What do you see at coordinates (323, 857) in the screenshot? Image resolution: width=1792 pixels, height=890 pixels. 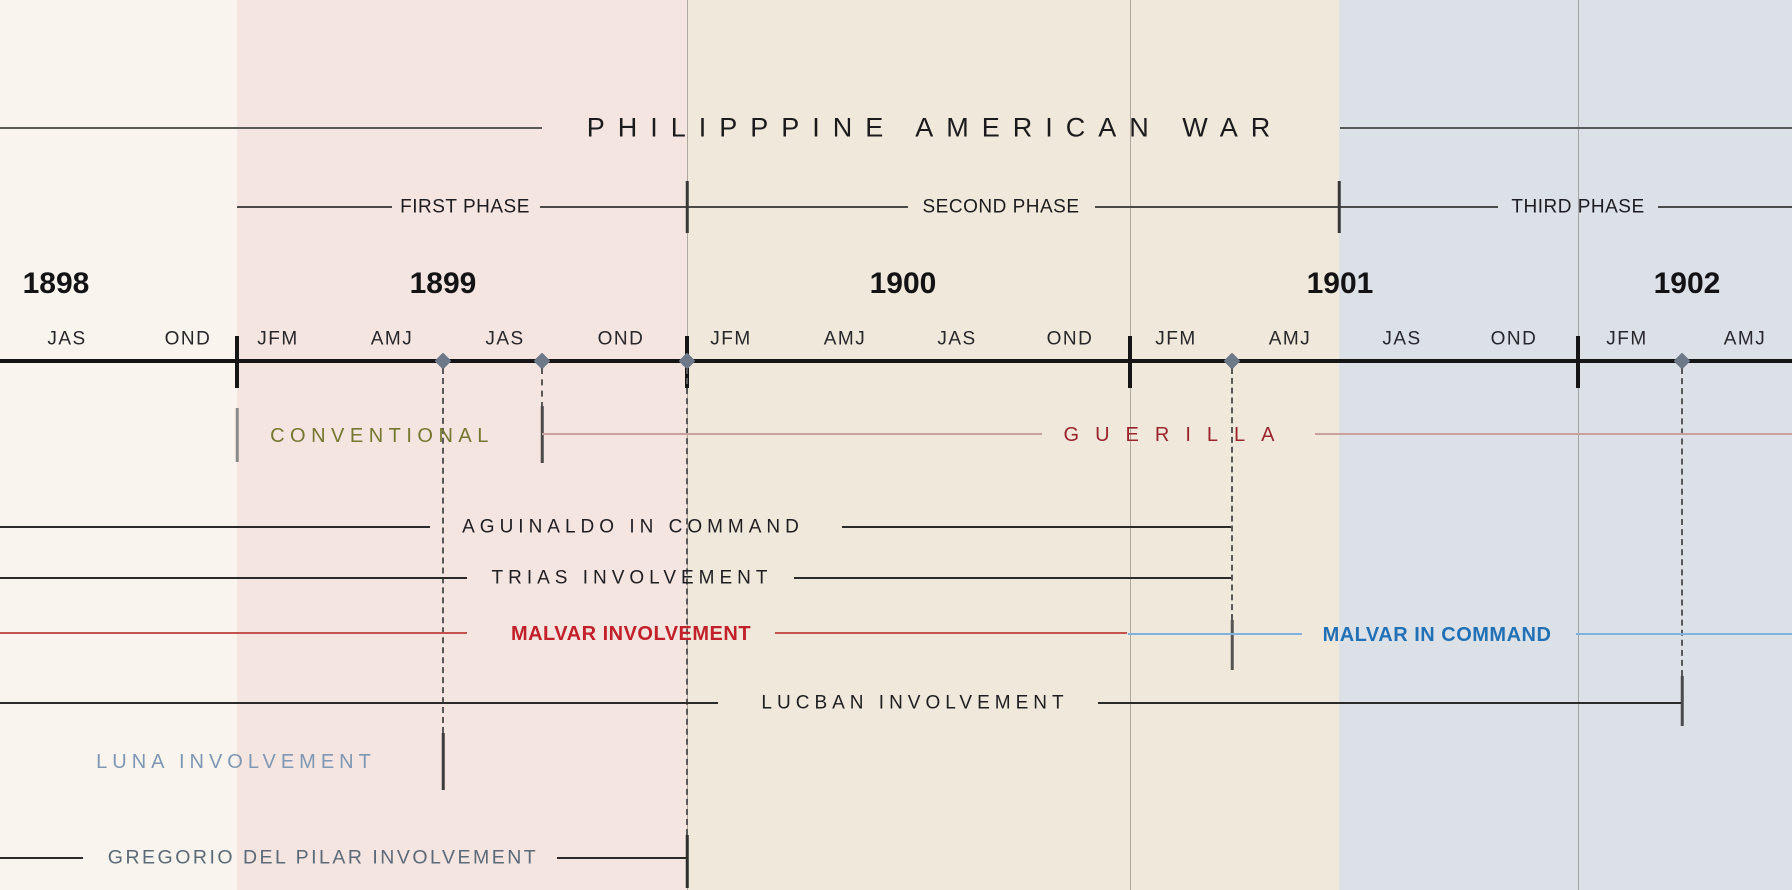 I see `del-pilar-label: GREGORIO DEL PILAR INVOLVEMENT` at bounding box center [323, 857].